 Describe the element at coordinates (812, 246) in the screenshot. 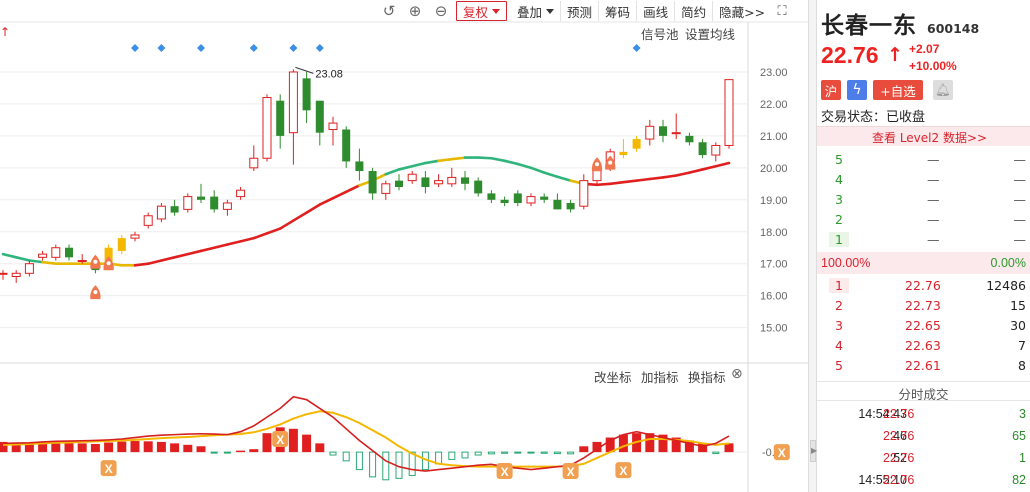

I see `panel-splitter: ▶` at that location.